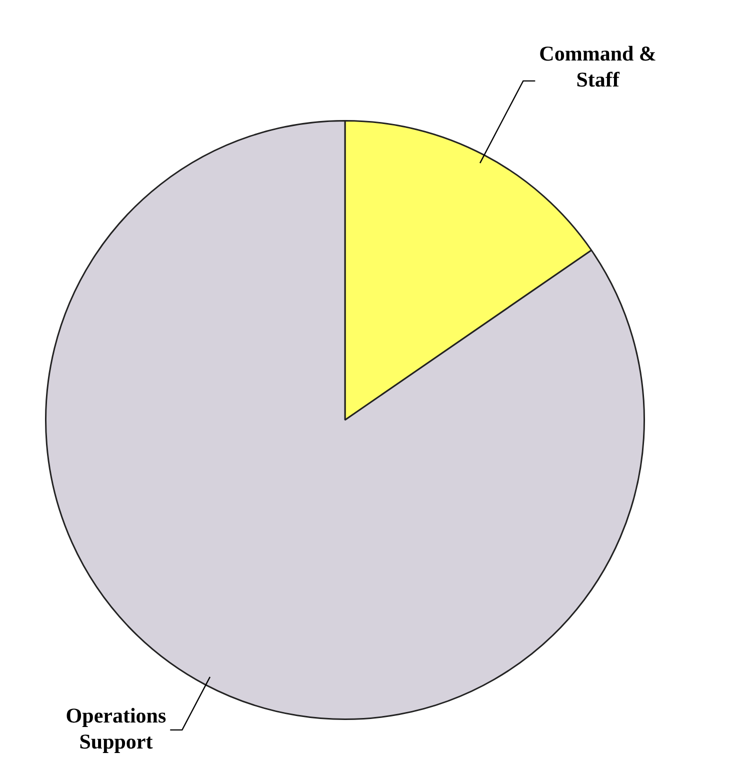 Image resolution: width=738 pixels, height=775 pixels. What do you see at coordinates (597, 66) in the screenshot?
I see `slice-label: Command & Staff` at bounding box center [597, 66].